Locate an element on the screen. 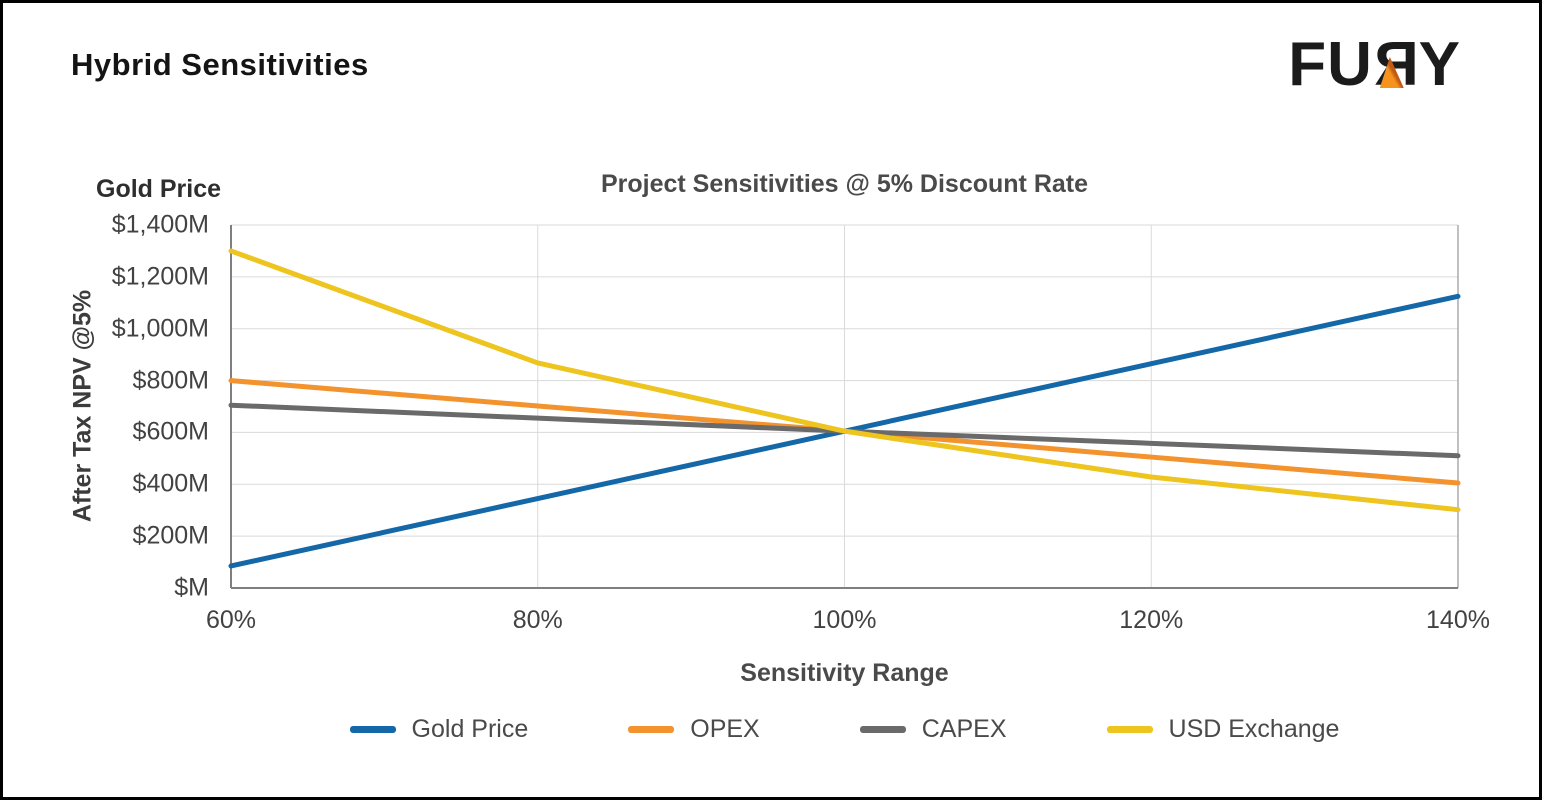 The width and height of the screenshot is (1542, 800). legend-label: CAPEX is located at coordinates (964, 729).